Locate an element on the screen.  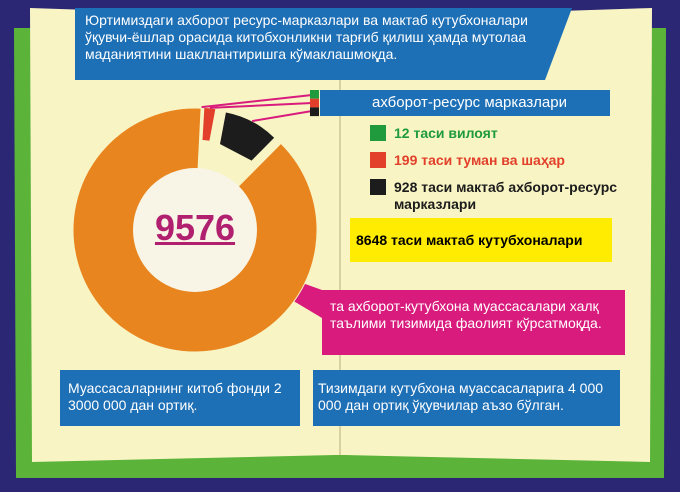
highlight-box is located at coordinates (481, 240).